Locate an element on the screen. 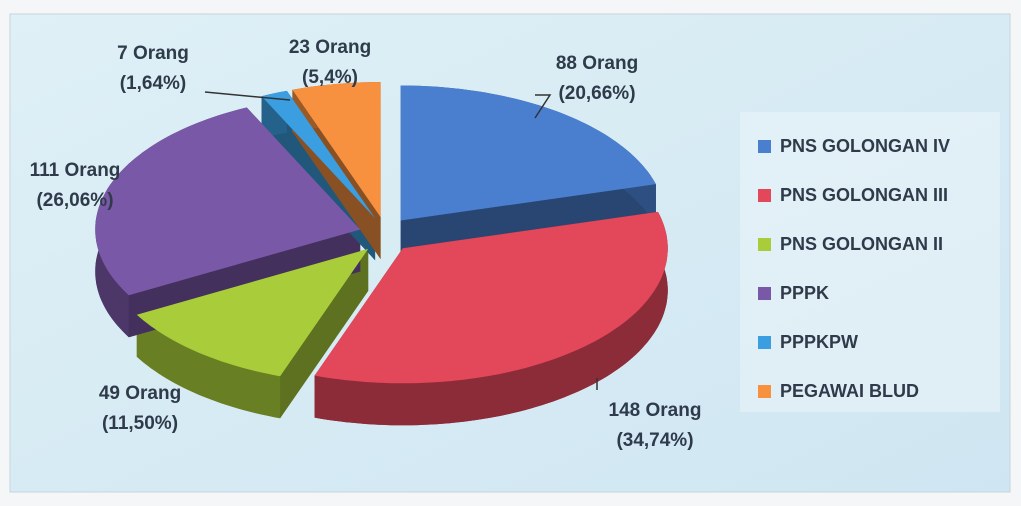  data-label: 111 Orang is located at coordinates (75, 170).